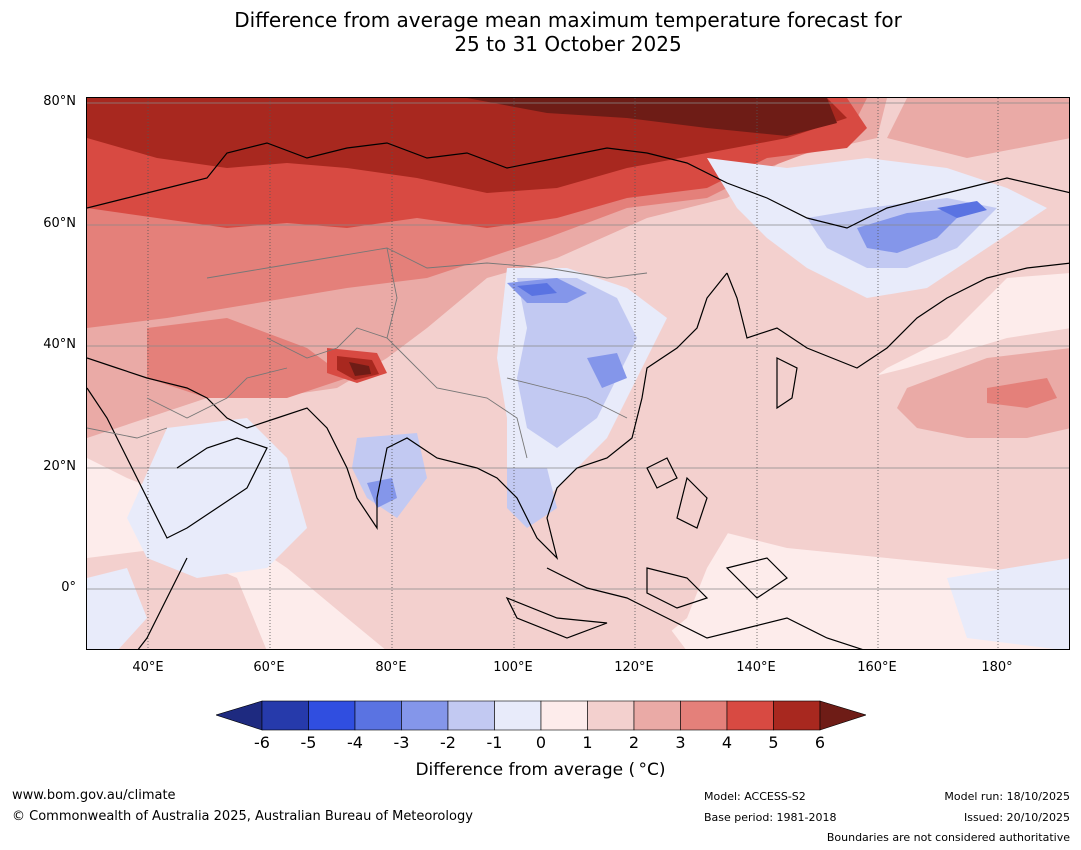 This screenshot has height=850, width=1081. Describe the element at coordinates (540, 770) in the screenshot. I see `colorbar-label: Difference from average ( °C)` at that location.